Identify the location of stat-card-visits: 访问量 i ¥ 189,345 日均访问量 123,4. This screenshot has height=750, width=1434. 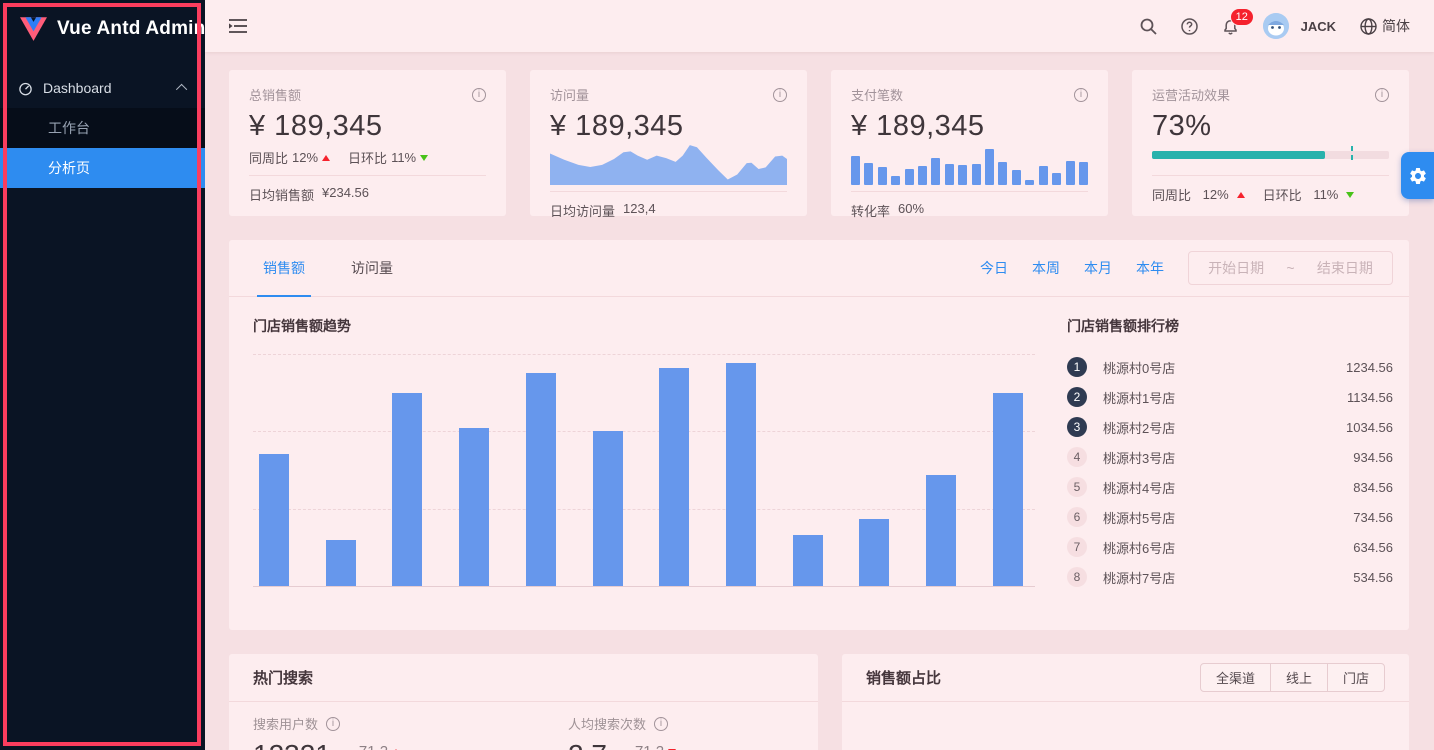
(668, 144).